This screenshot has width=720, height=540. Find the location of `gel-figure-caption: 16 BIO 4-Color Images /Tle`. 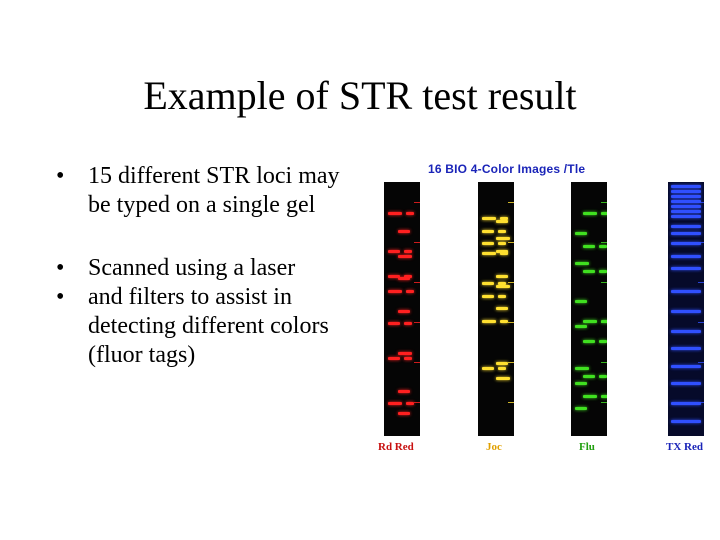

gel-figure-caption: 16 BIO 4-Color Images /Tle is located at coordinates (507, 169).